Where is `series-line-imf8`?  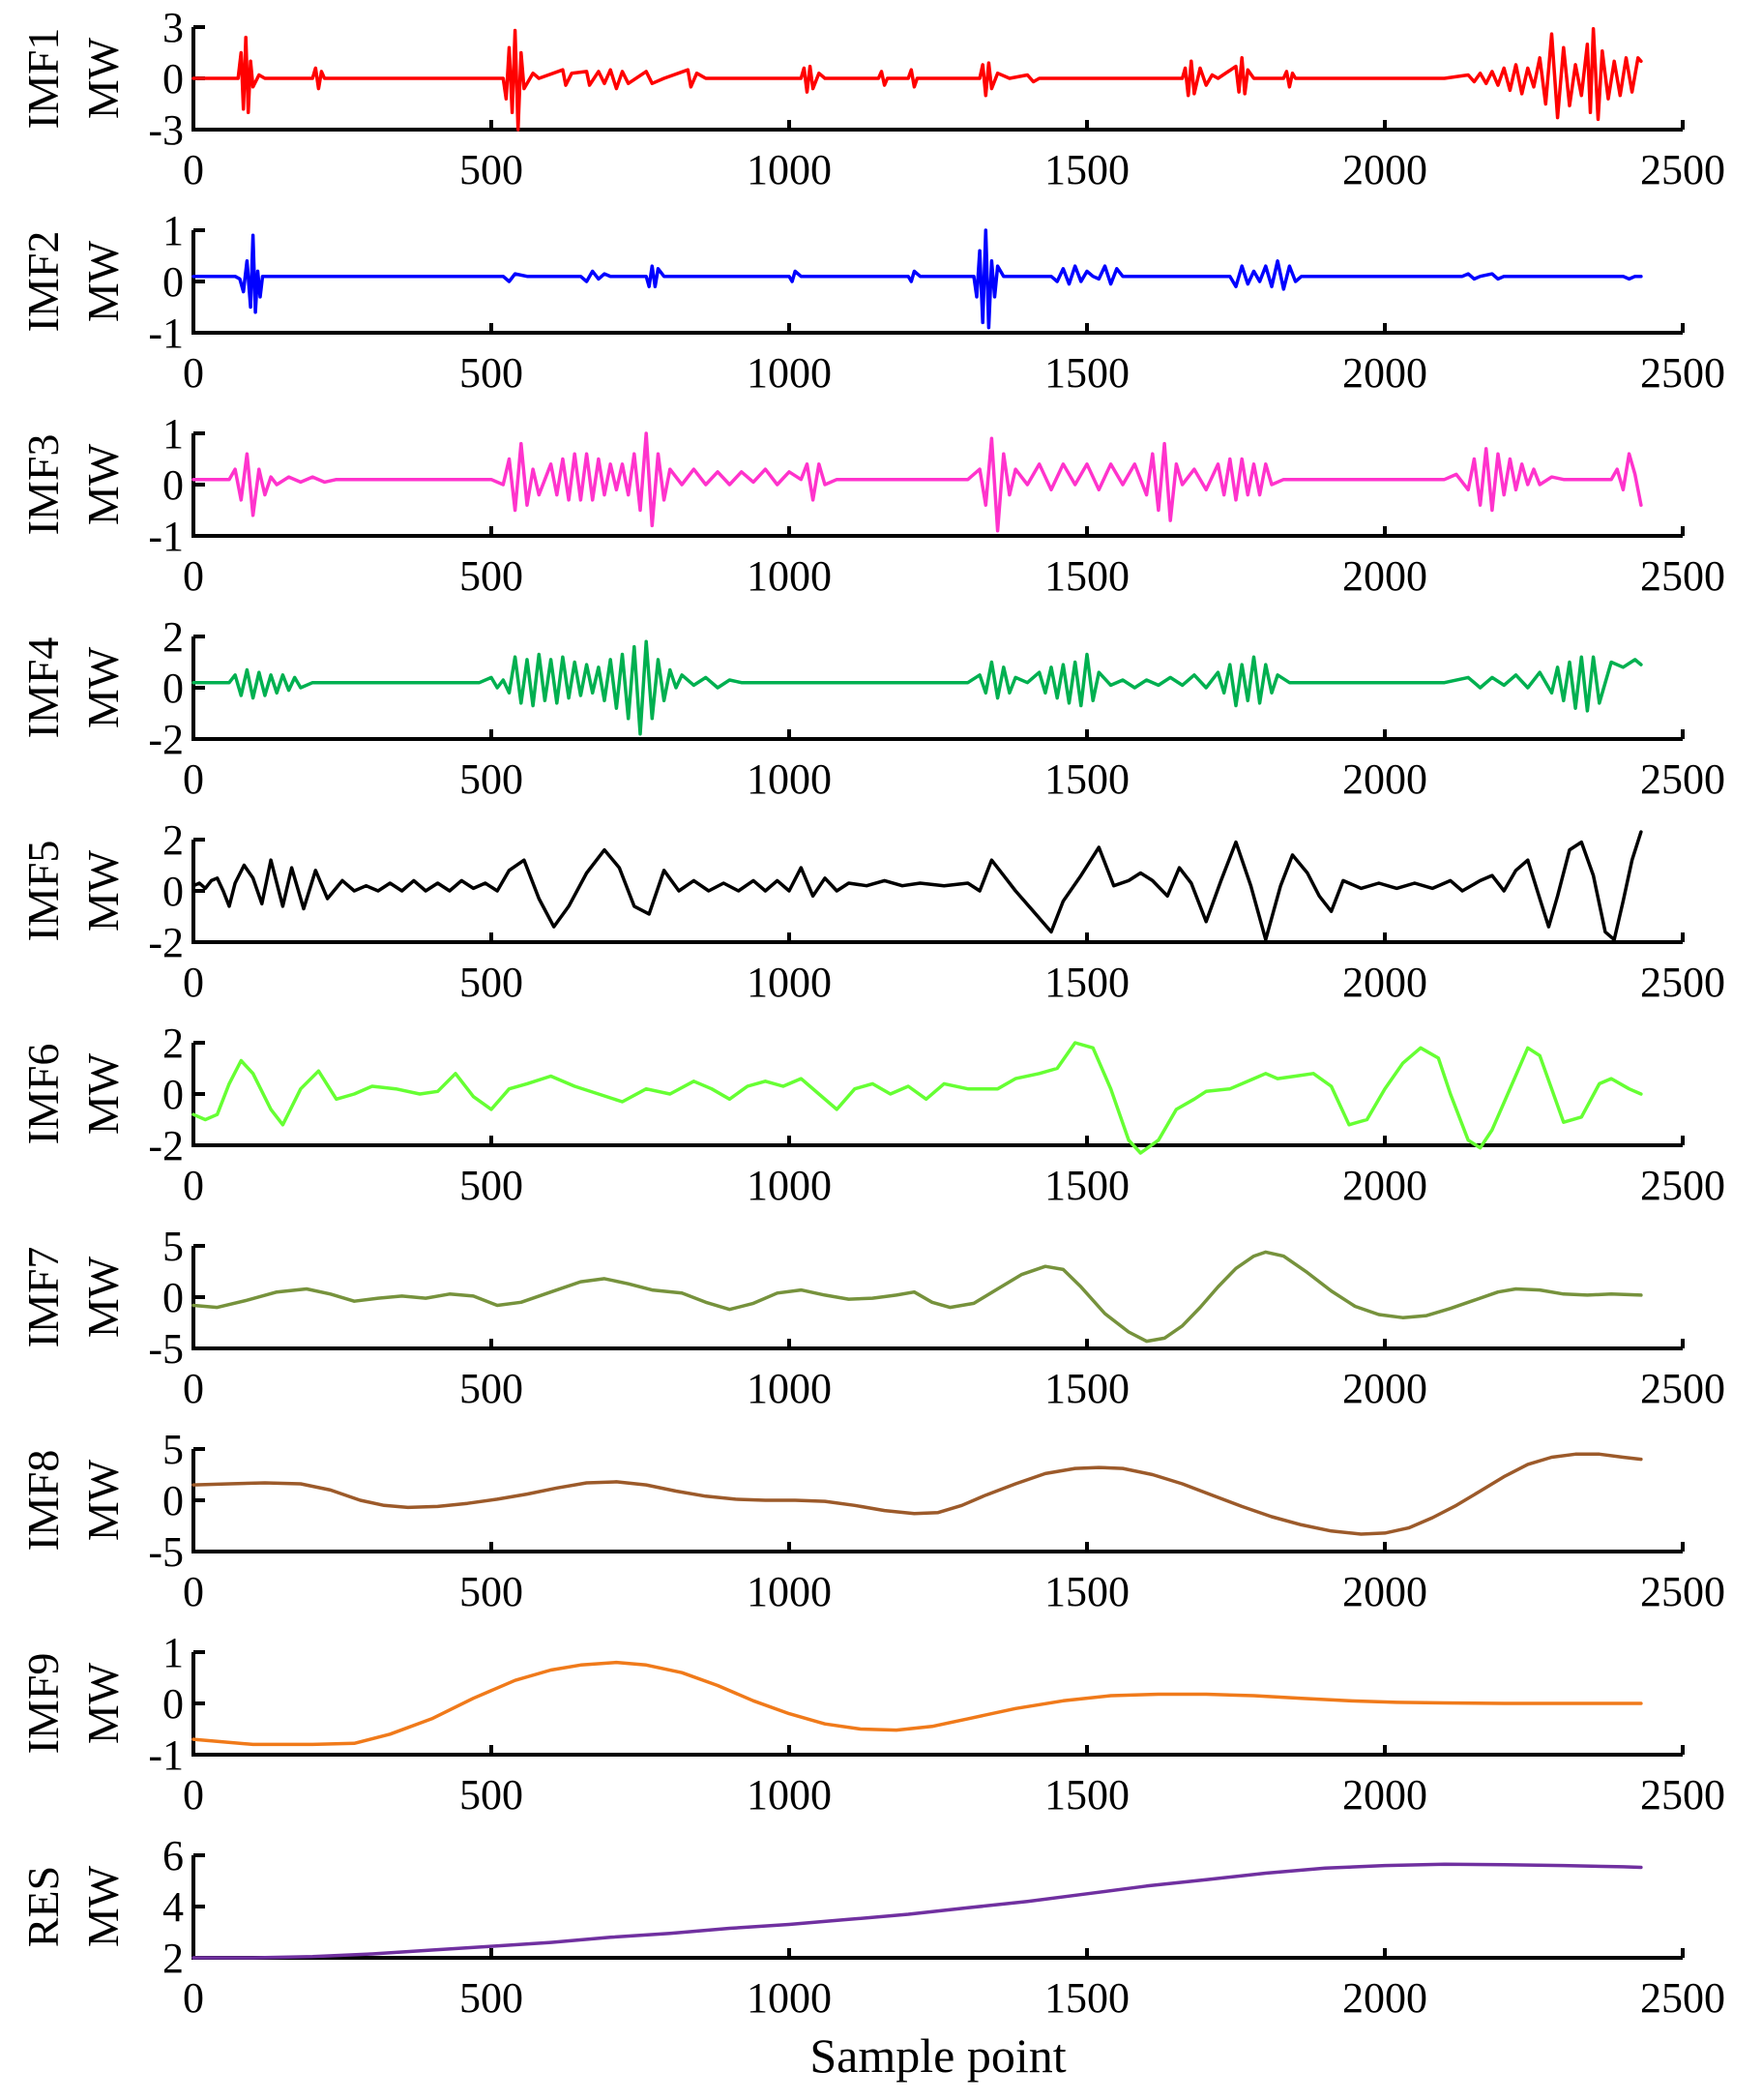
series-line-imf8 is located at coordinates (917, 1494).